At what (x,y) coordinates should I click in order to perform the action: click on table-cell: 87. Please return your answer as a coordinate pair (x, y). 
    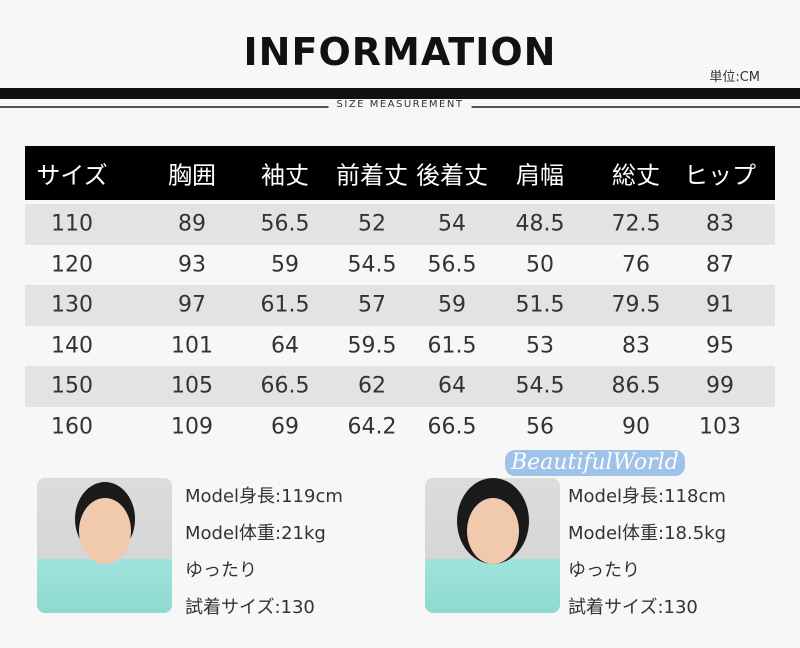
    Looking at the image, I should click on (720, 265).